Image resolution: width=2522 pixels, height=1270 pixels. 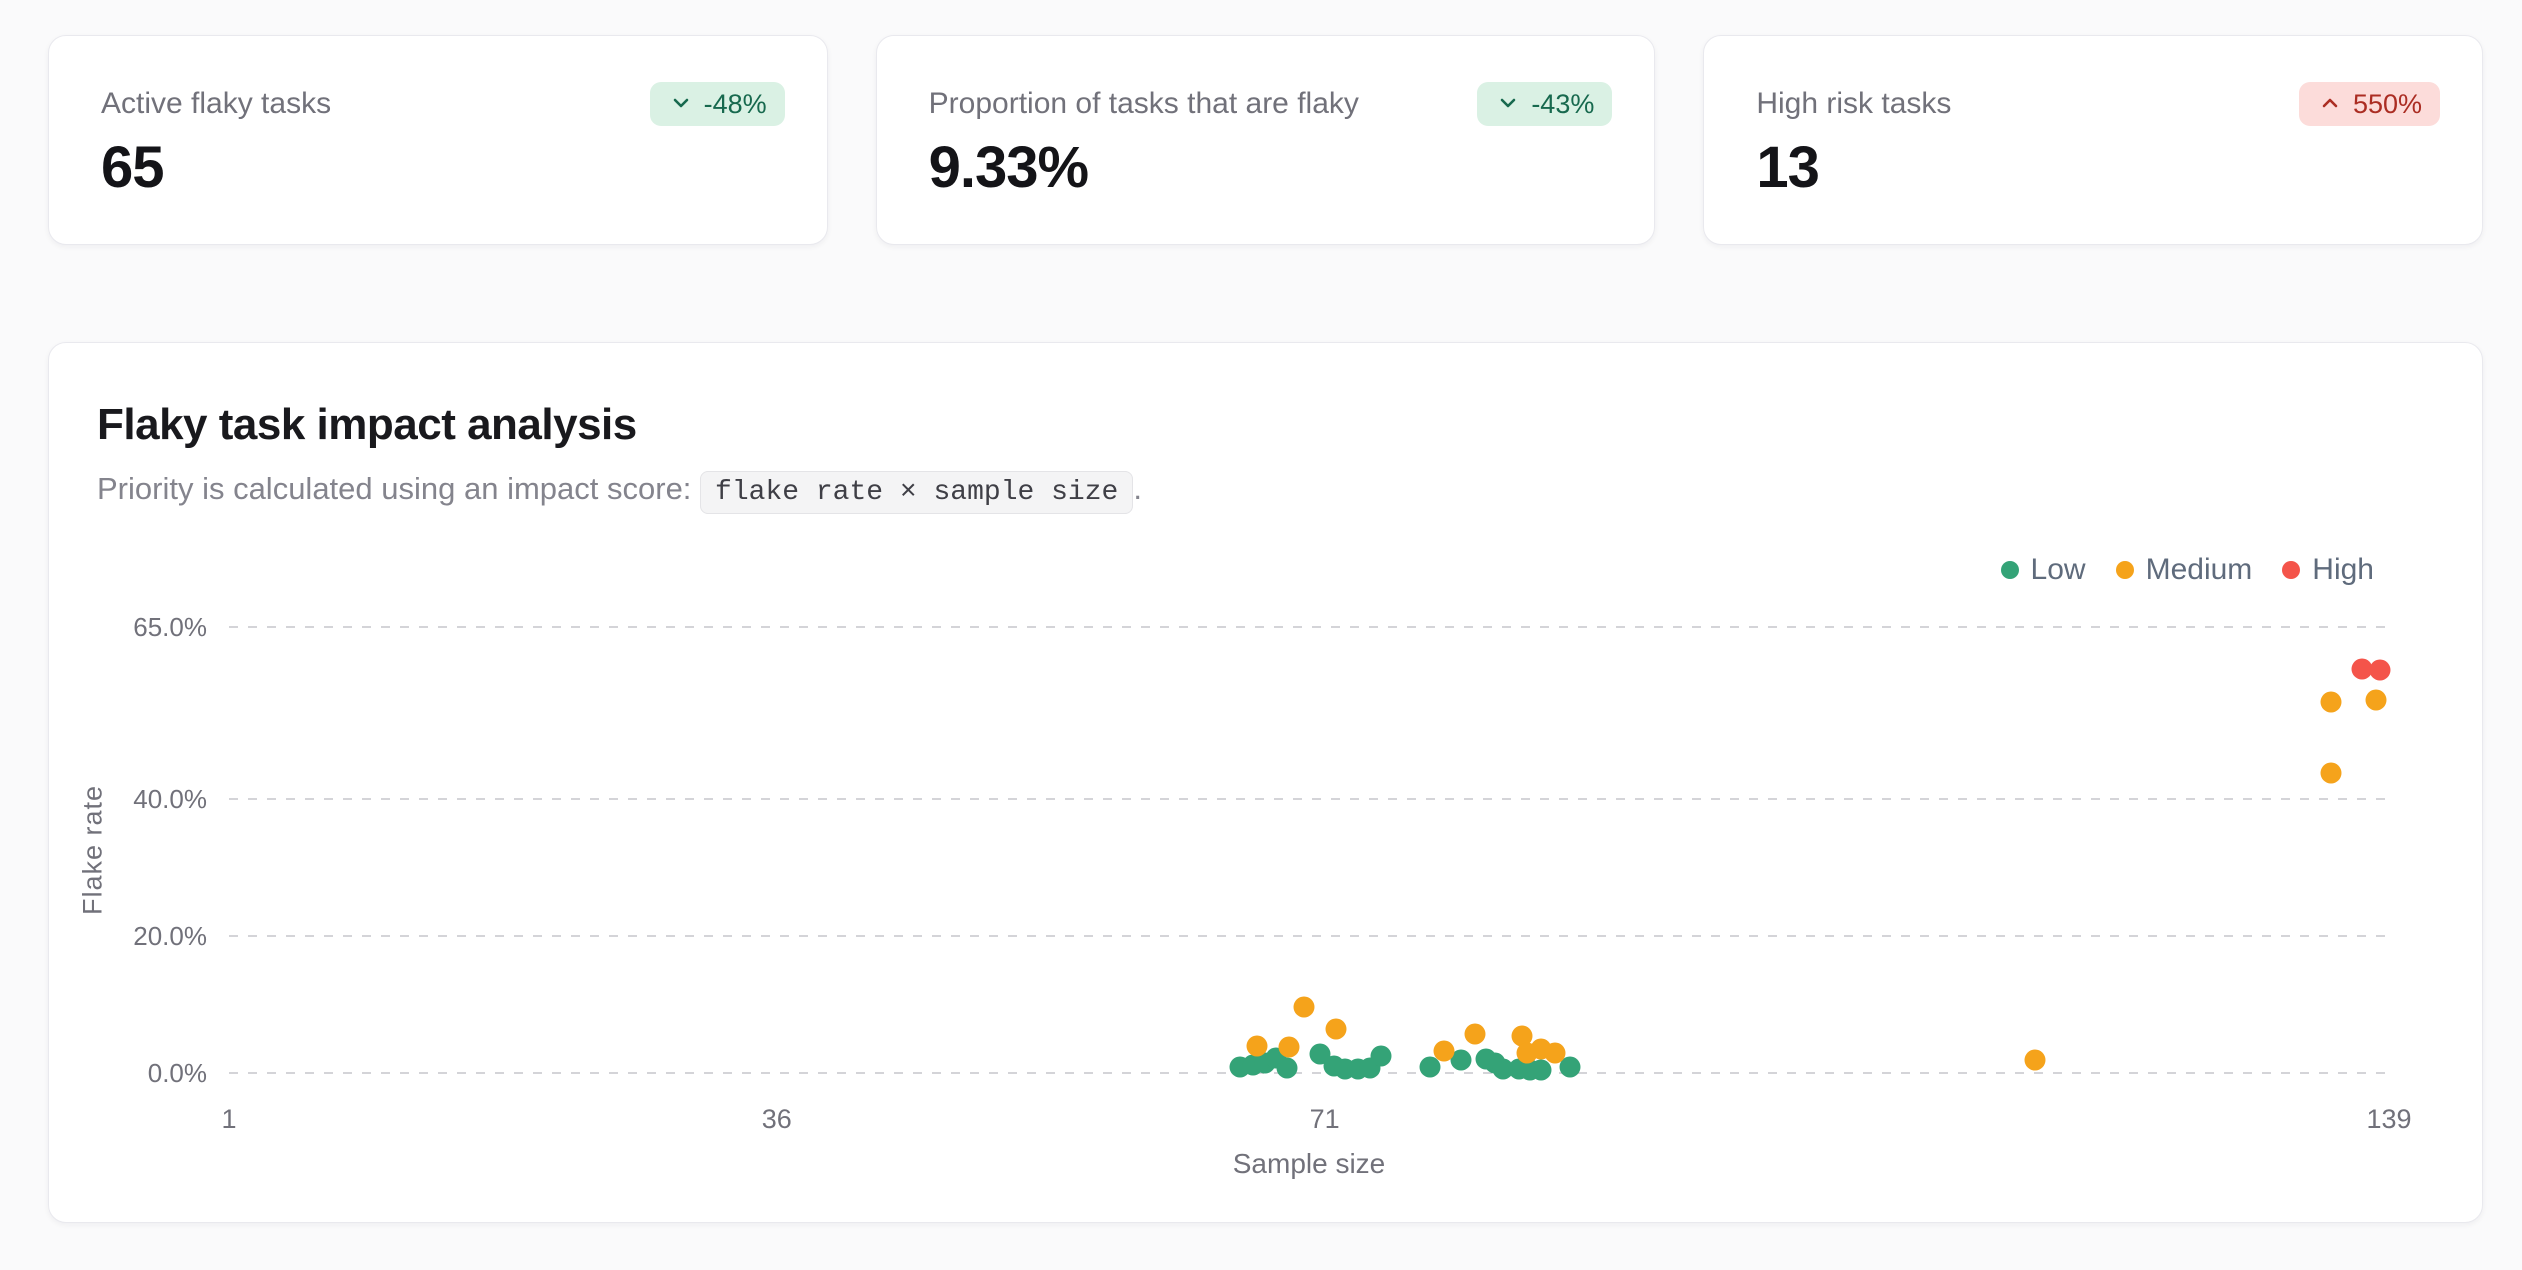 I want to click on stat-title: High risk tasks, so click(x=1854, y=103).